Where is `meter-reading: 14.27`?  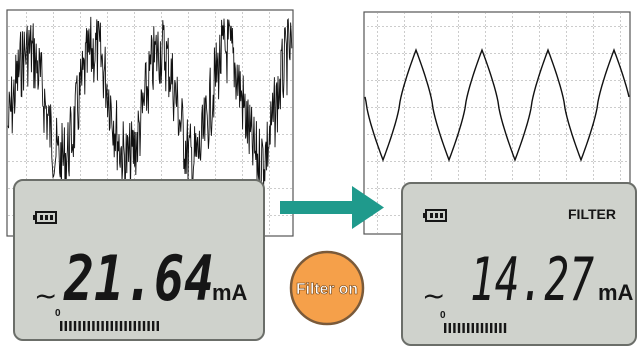
meter-reading: 14.27 is located at coordinates (532, 280).